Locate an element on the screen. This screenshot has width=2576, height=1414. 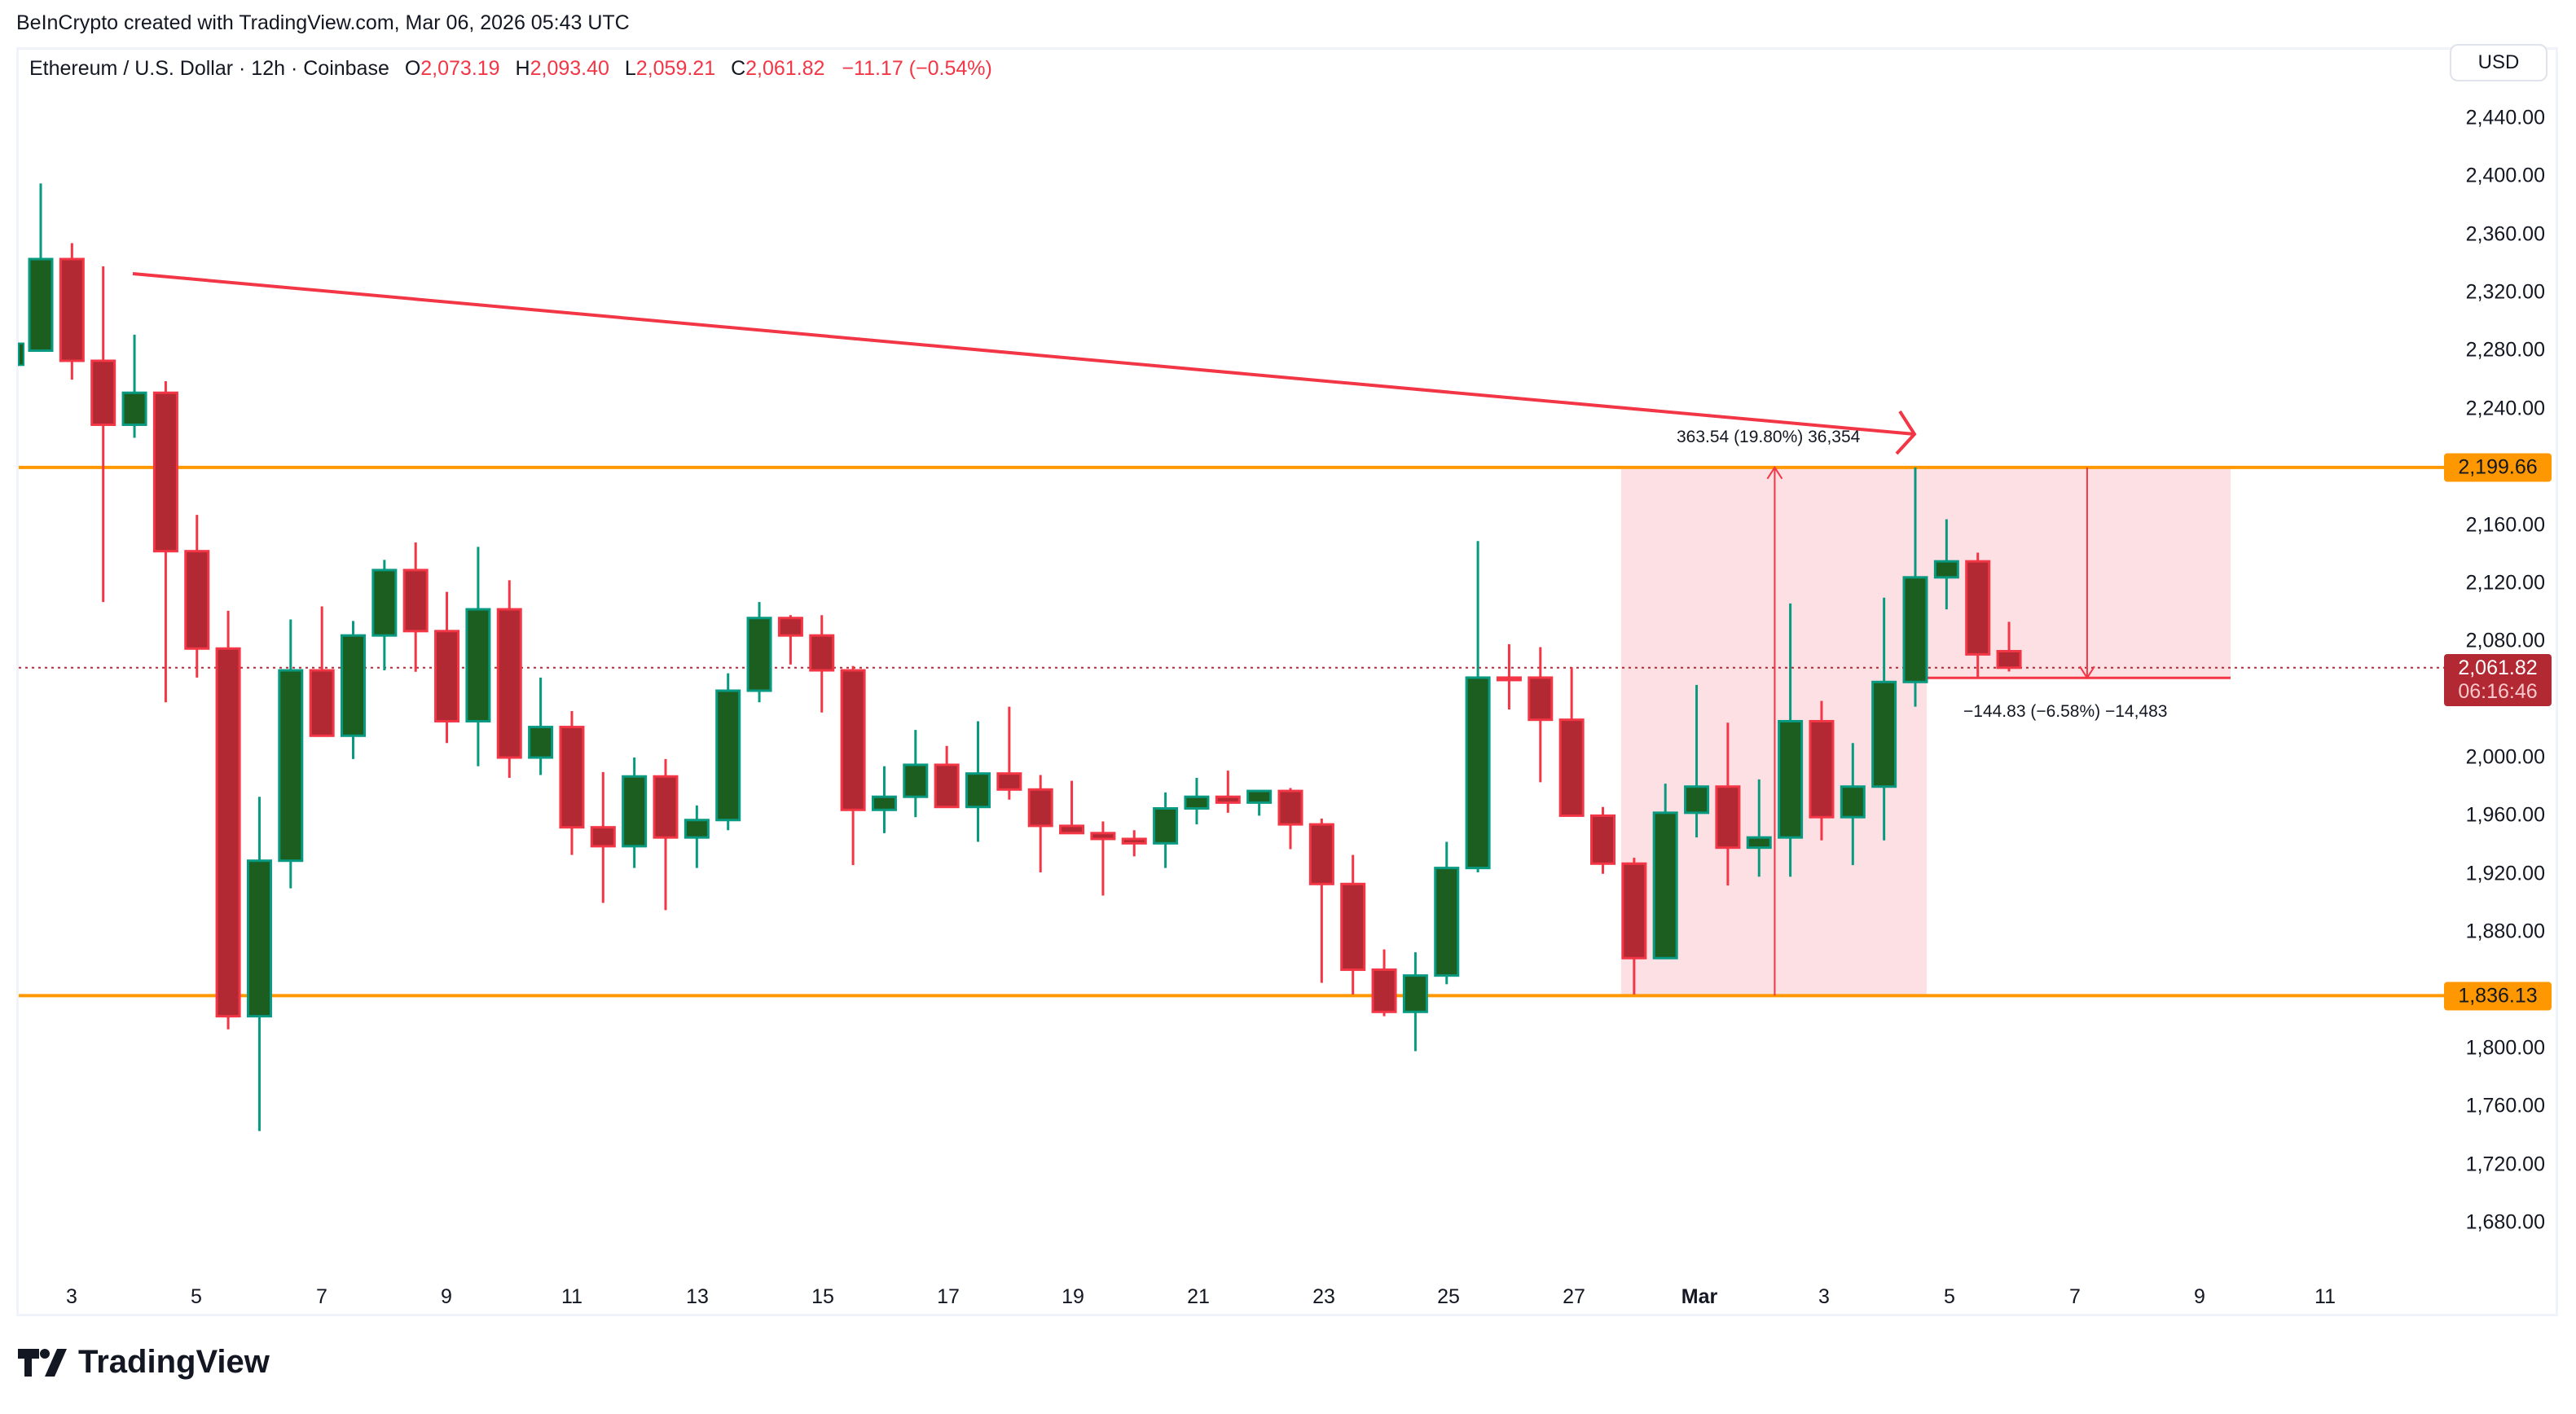
time-tick-label: 15 is located at coordinates (822, 1296).